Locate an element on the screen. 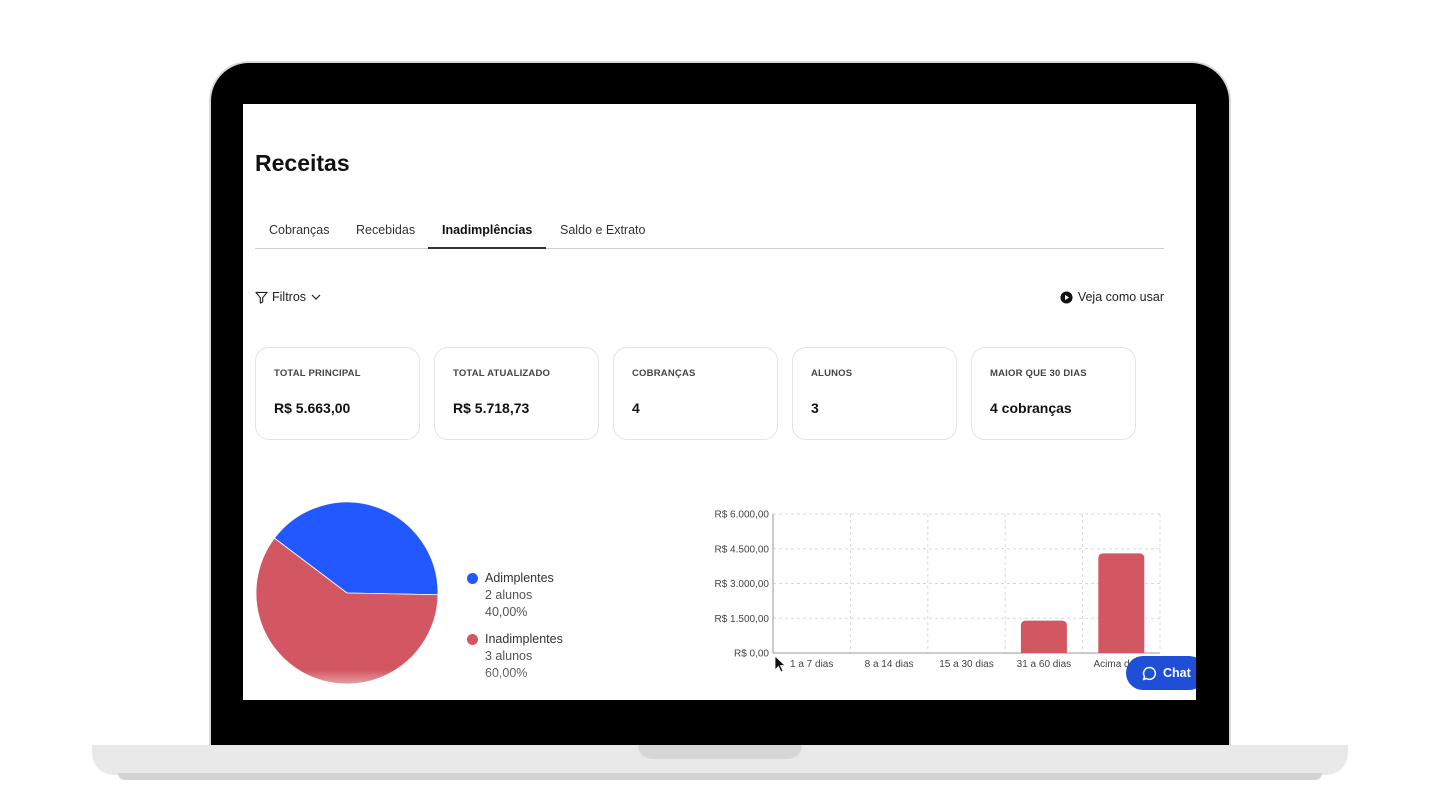  tab-cobrancas: Cobranças is located at coordinates (299, 230).